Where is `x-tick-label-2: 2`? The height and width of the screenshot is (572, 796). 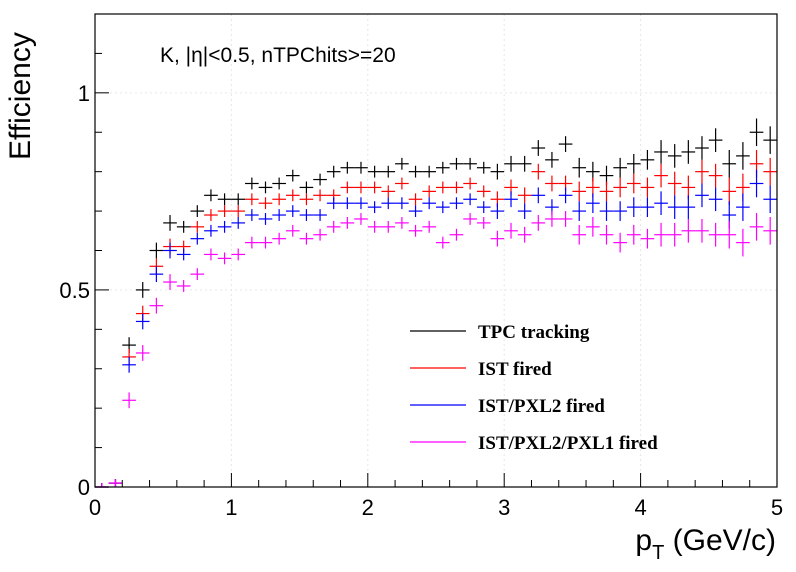
x-tick-label-2: 2 is located at coordinates (368, 507).